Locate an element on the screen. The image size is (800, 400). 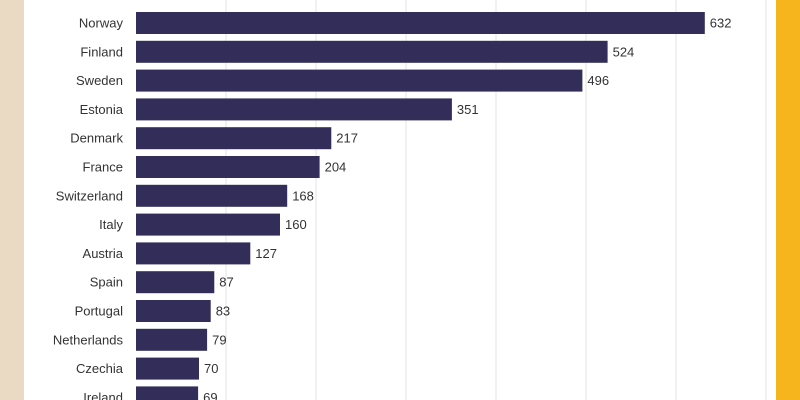
category-label: Czechia is located at coordinates (100, 368).